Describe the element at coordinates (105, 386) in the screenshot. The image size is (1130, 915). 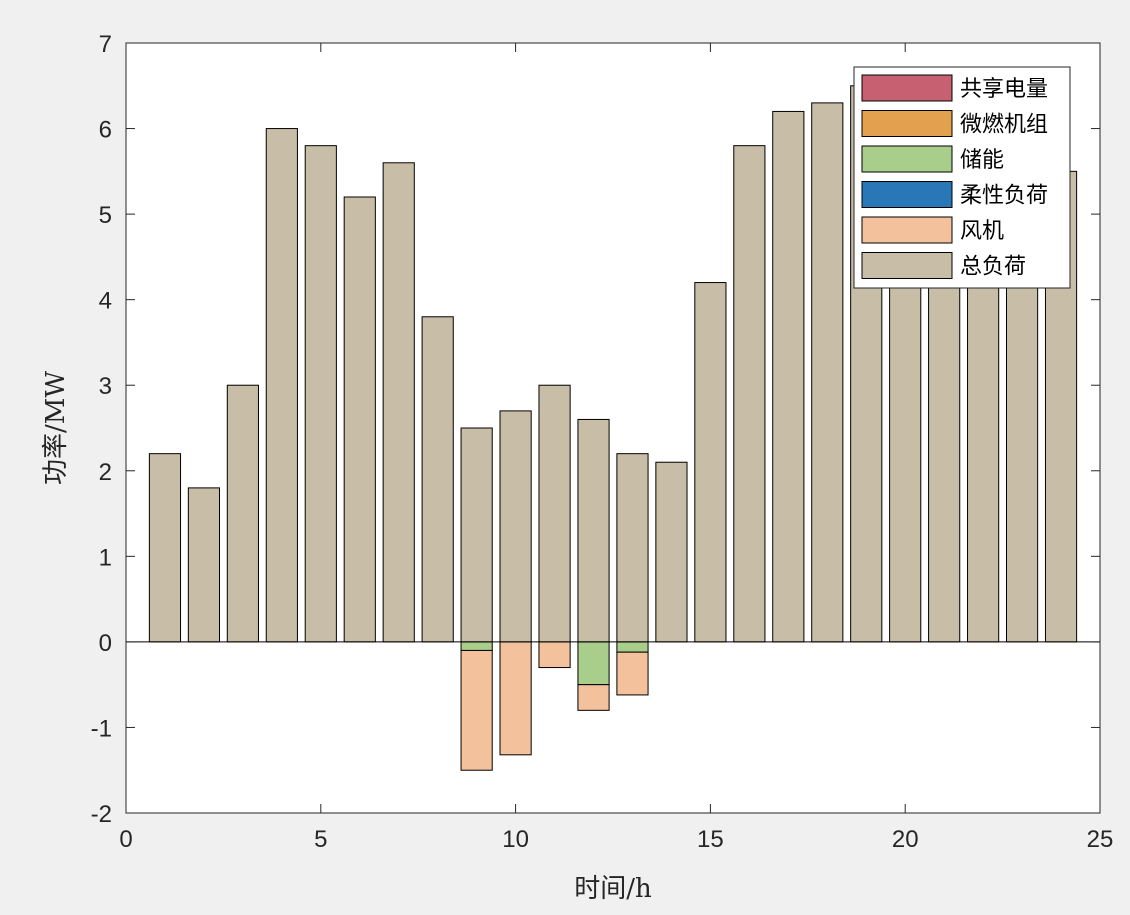
I see `y-tick-label: 3` at that location.